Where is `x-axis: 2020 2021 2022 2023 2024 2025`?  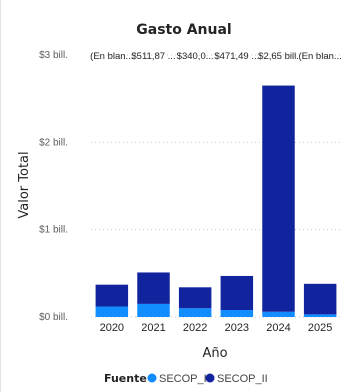
x-axis: 2020 2021 2022 2023 2024 2025 is located at coordinates (216, 328).